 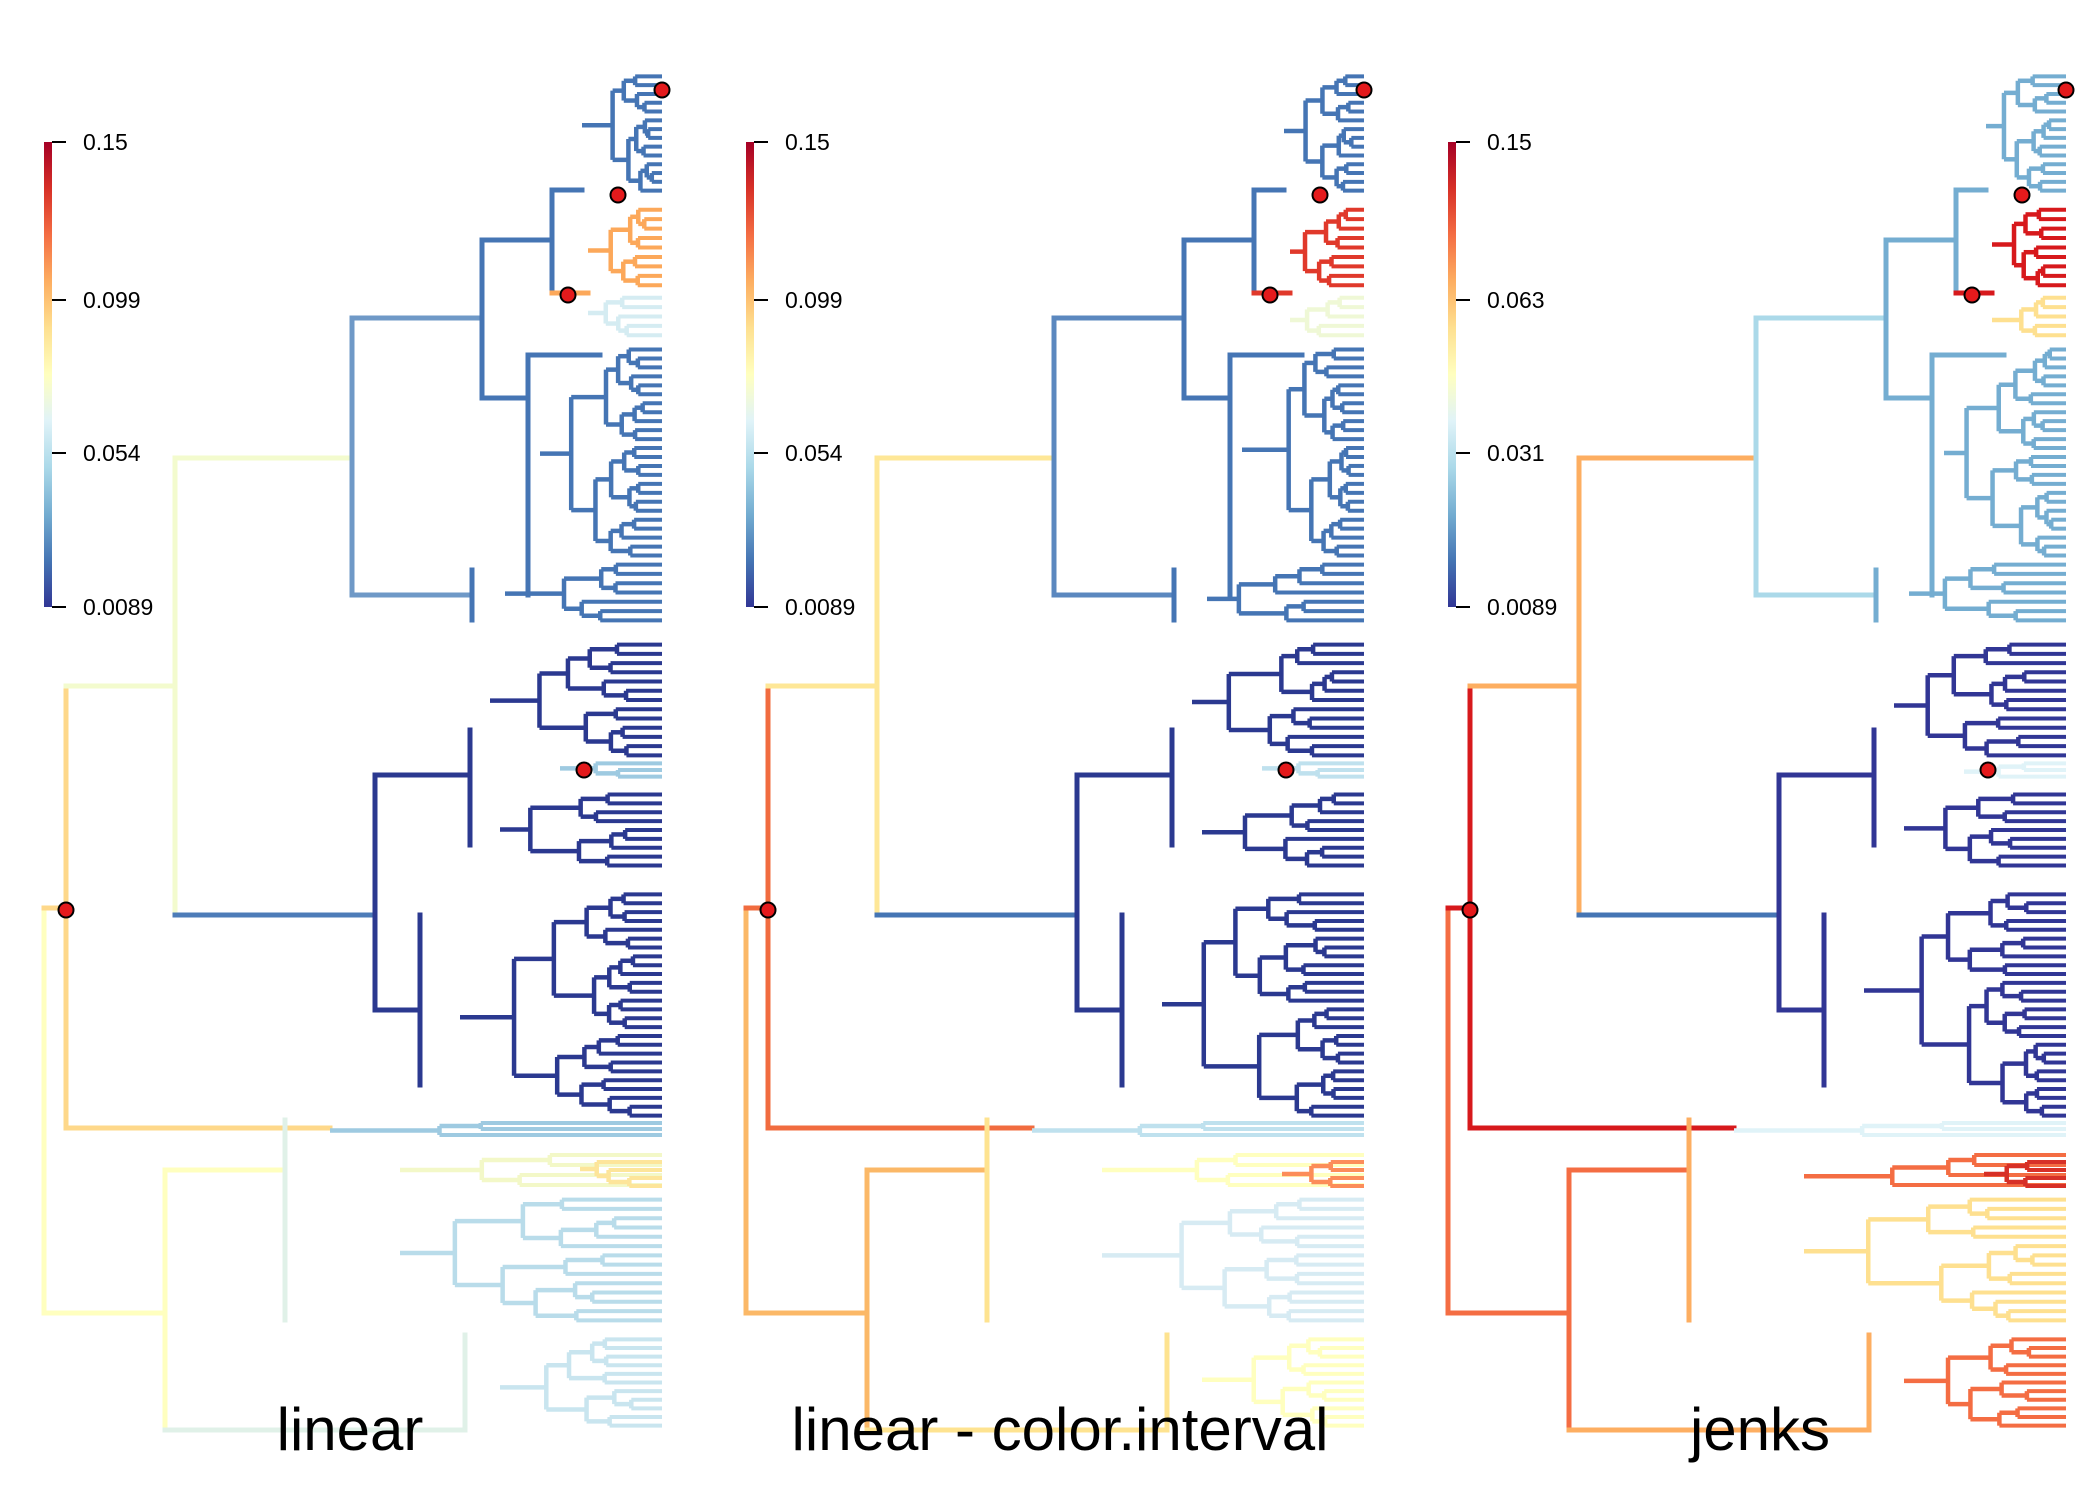 I want to click on legend-tick-label: 0.031, so click(x=1516, y=453).